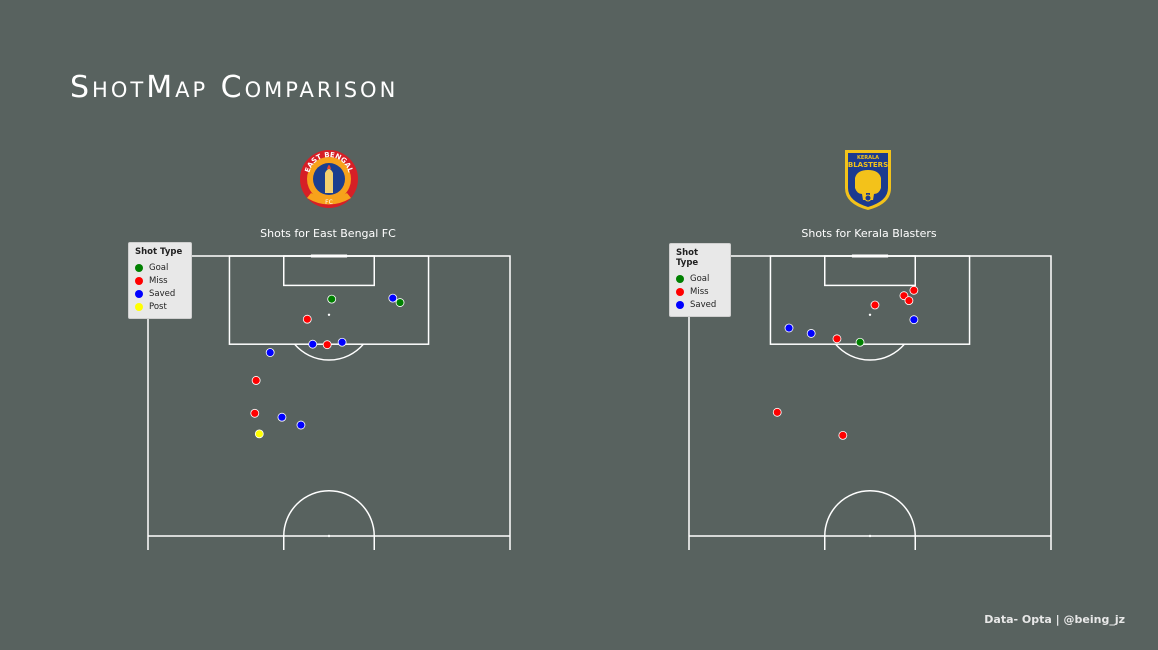 This screenshot has width=1158, height=650. What do you see at coordinates (259, 434) in the screenshot?
I see `shot-point-post` at bounding box center [259, 434].